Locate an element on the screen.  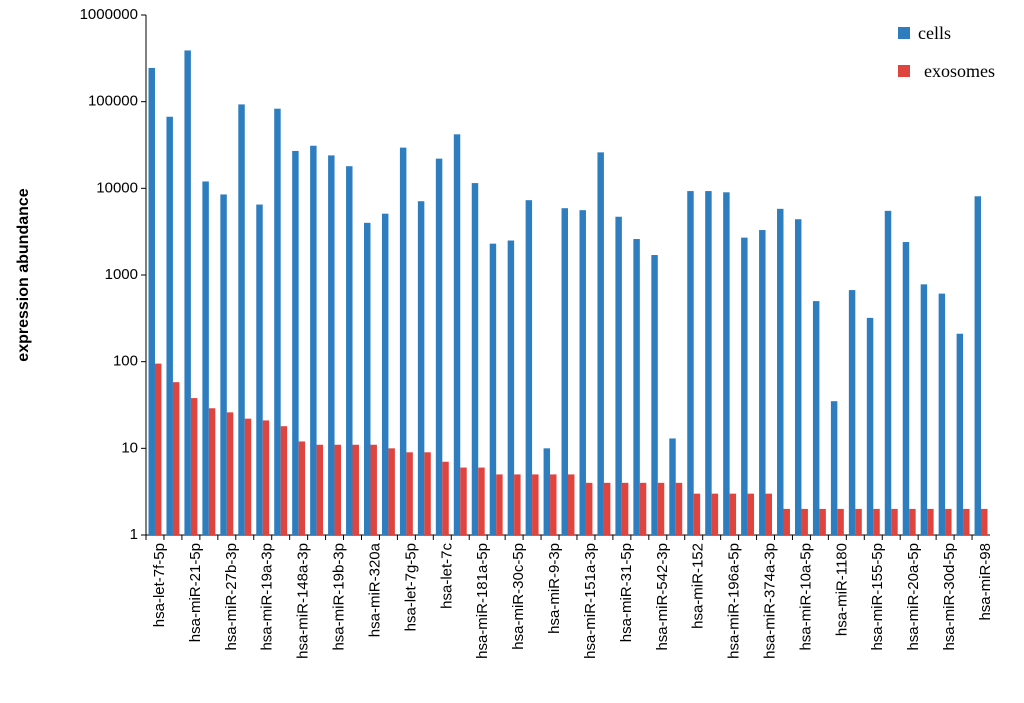
y-tick-label: 10000 is located at coordinates (117, 187).